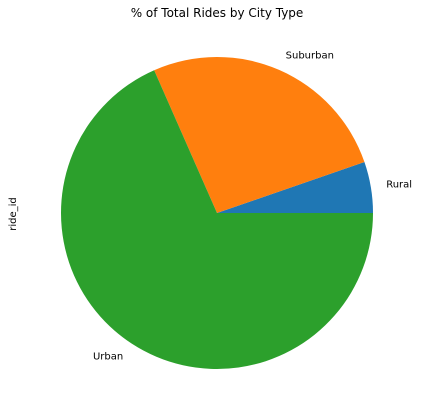 Image resolution: width=423 pixels, height=414 pixels. I want to click on y-axis-label: ride_id, so click(13, 214).